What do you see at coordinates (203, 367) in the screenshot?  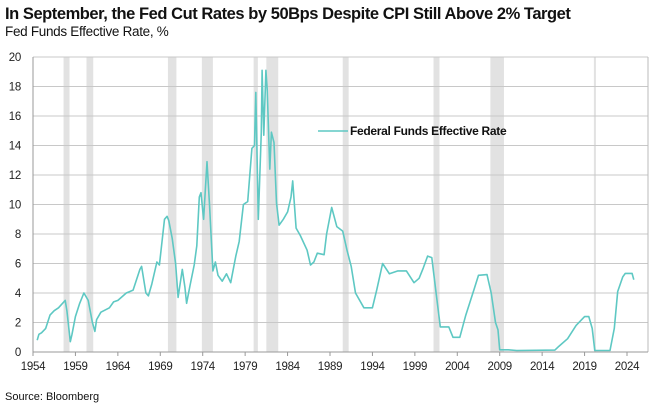 I see `x-tick-label: 1974` at bounding box center [203, 367].